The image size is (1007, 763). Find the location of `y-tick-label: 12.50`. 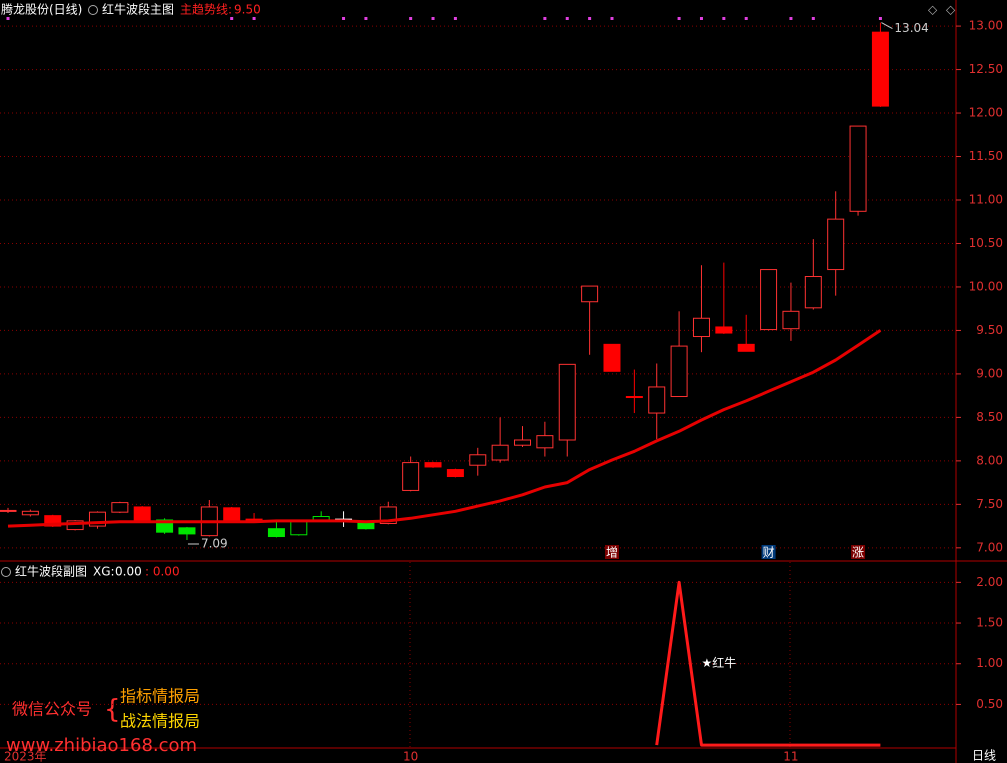

y-tick-label: 12.50 is located at coordinates (986, 69).